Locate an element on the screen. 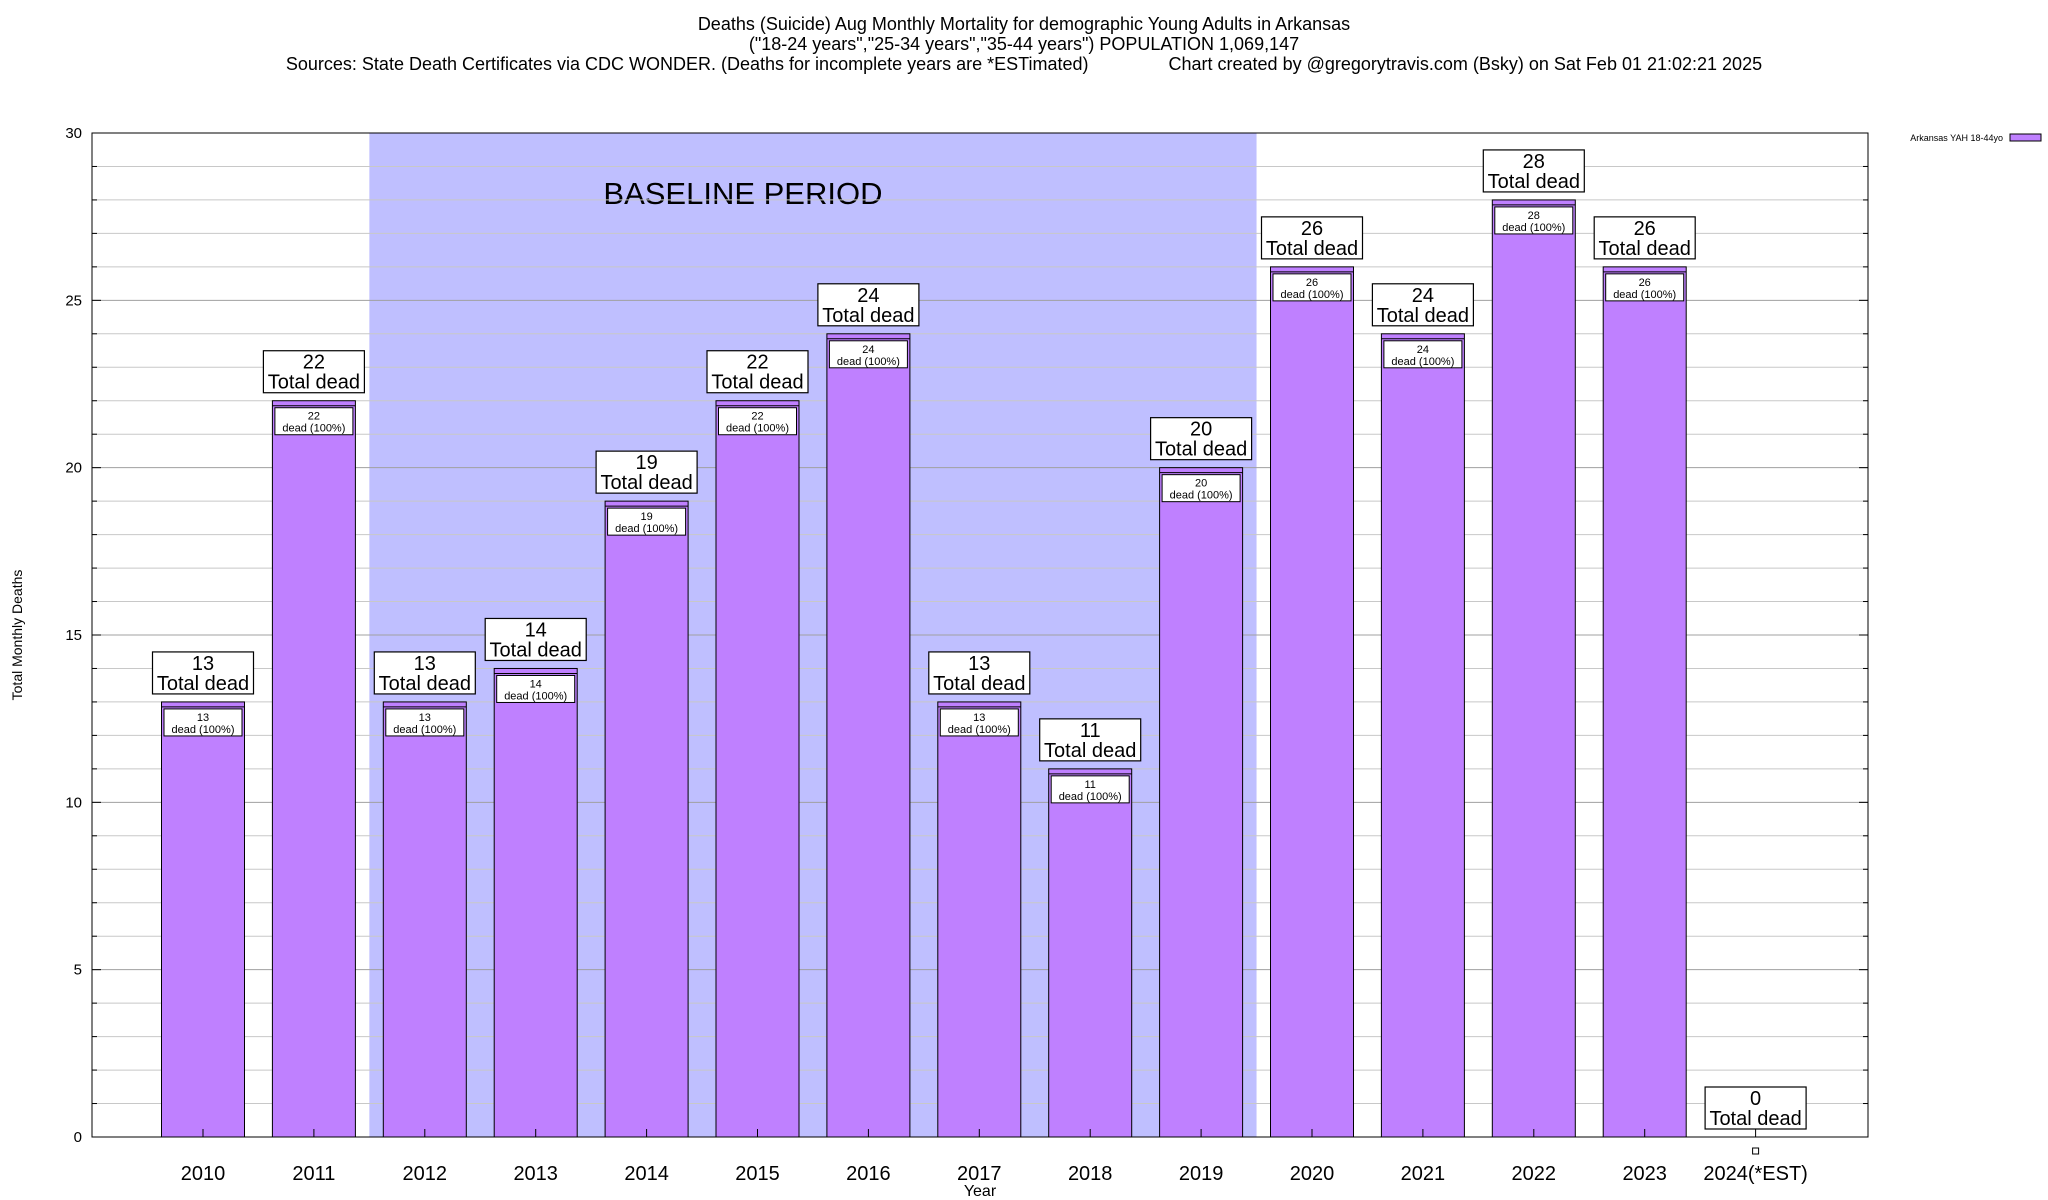 The image size is (2048, 1200). x-tick-label: 2014 is located at coordinates (646, 1174).